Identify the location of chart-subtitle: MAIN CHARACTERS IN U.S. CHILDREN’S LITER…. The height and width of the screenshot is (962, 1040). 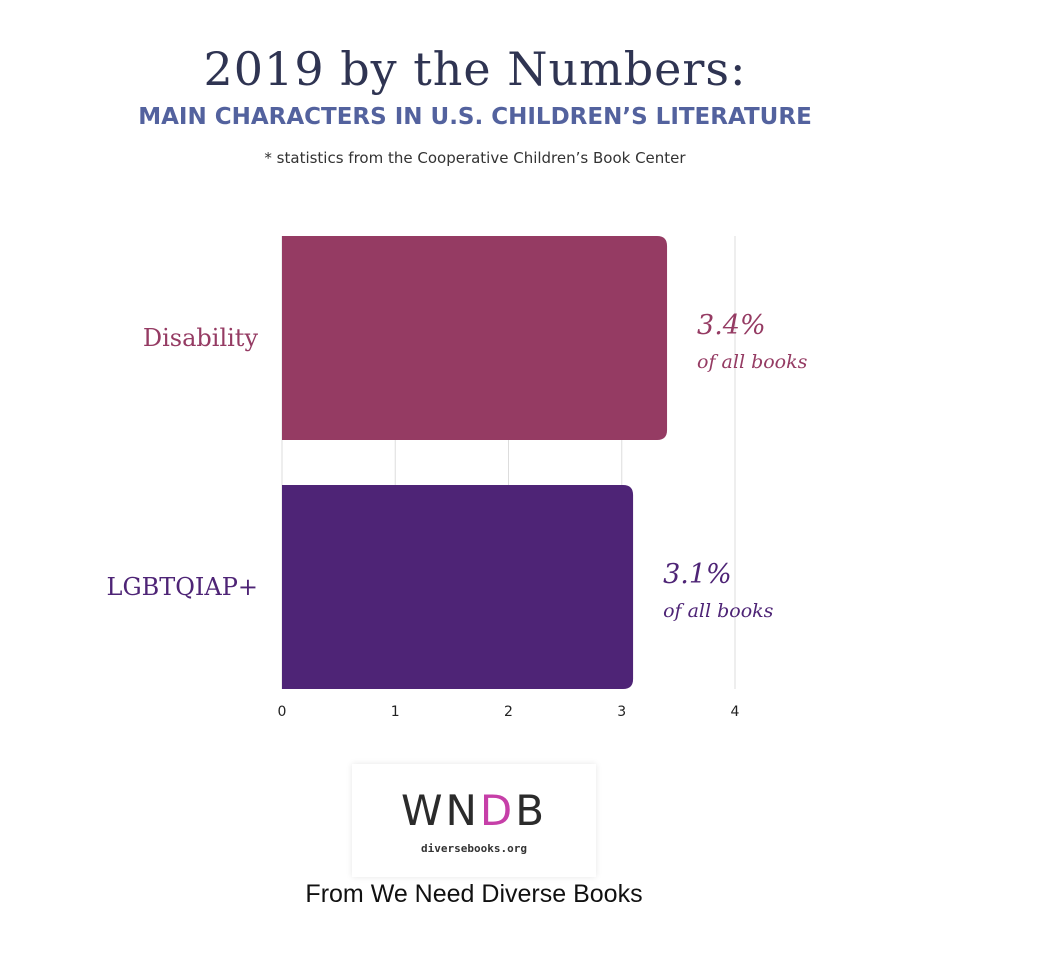
(475, 117).